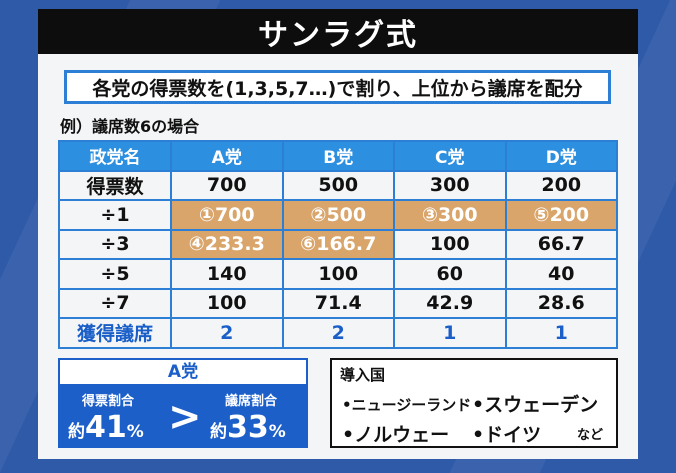 Image resolution: width=676 pixels, height=473 pixels. I want to click on adopting-countries-box: 導入国 •ニュージーランド •スウェーデン •ノルウェー •ドイツ など, so click(474, 403).